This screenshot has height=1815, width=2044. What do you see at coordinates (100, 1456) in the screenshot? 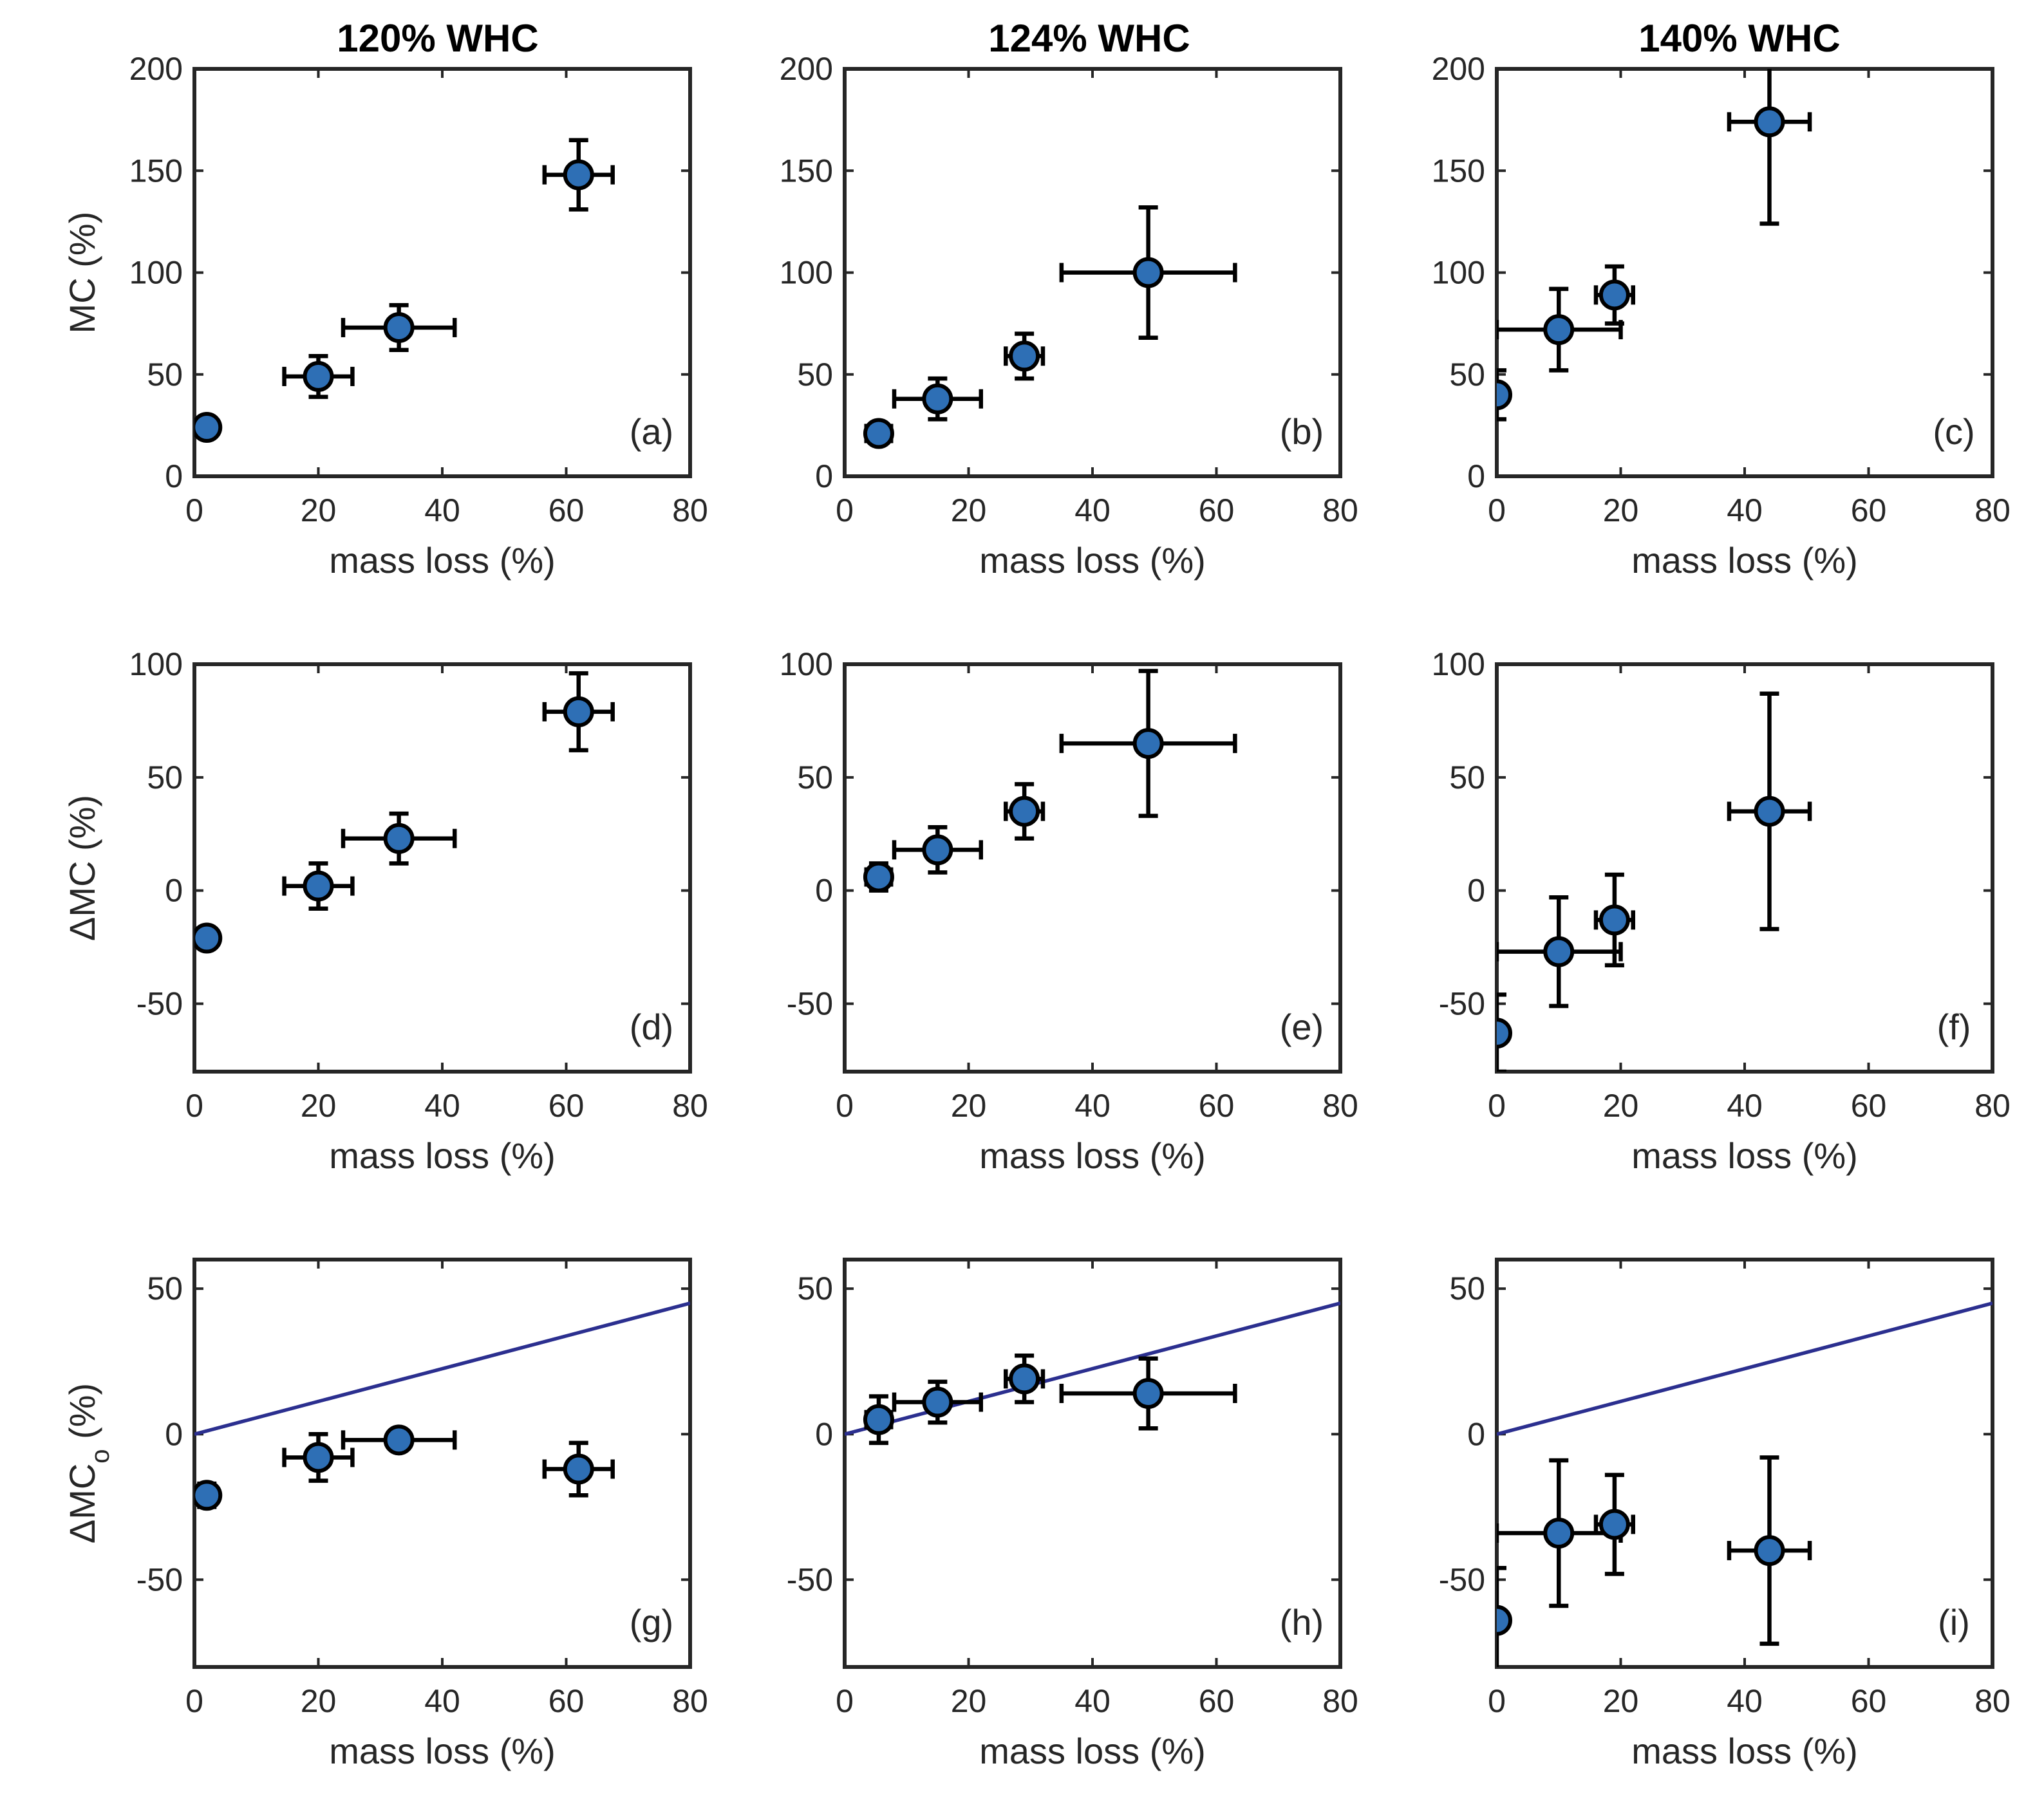
I see `y-axis-label-subscript: o` at bounding box center [100, 1456].